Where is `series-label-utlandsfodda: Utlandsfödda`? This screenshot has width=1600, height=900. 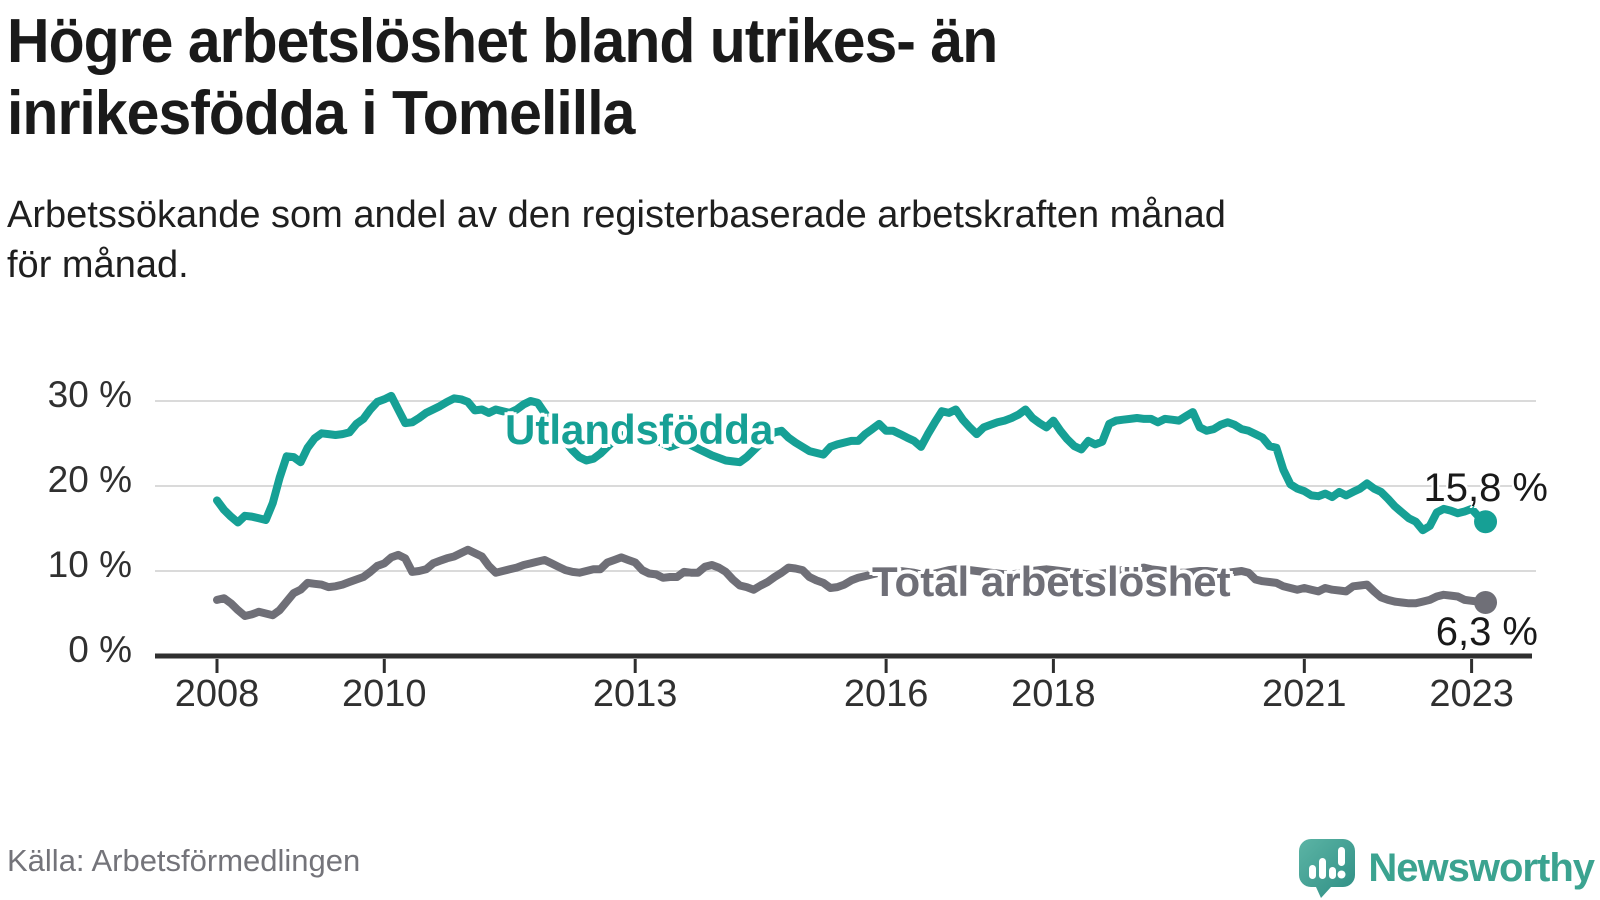
series-label-utlandsfodda: Utlandsfödda is located at coordinates (639, 429).